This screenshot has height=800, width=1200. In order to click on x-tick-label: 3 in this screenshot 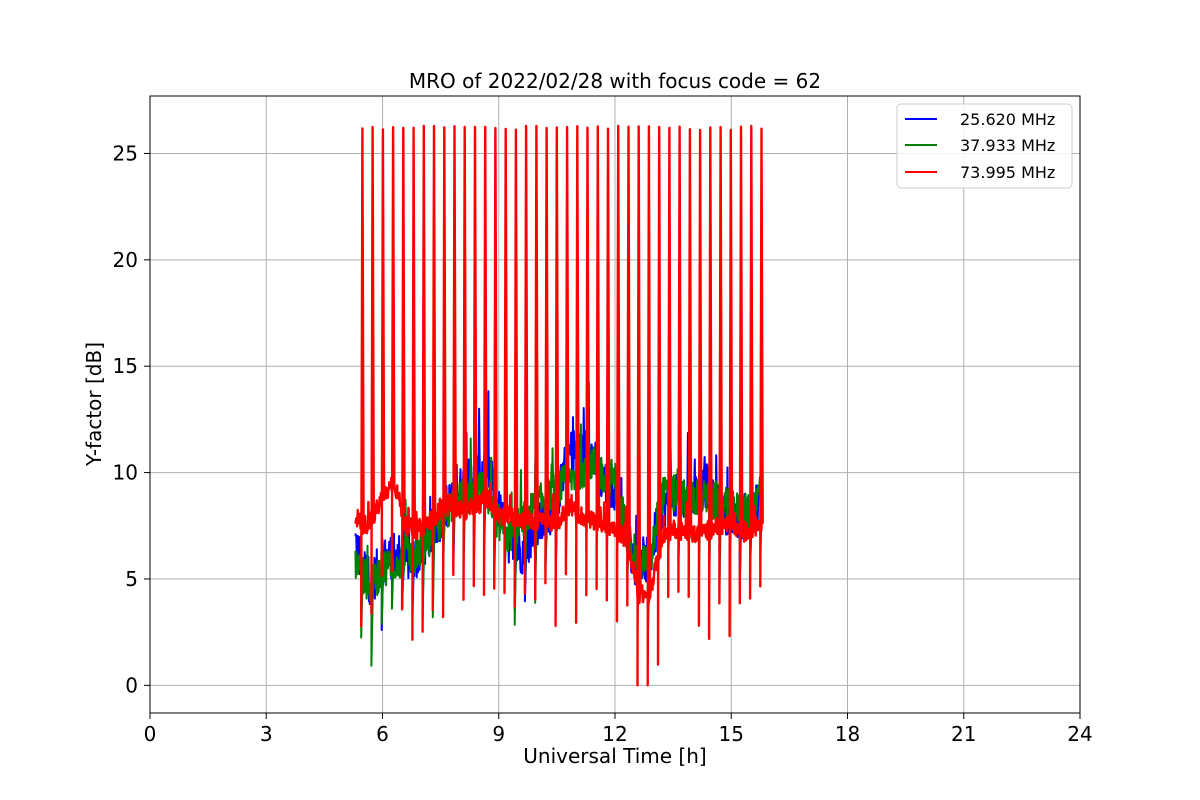, I will do `click(266, 734)`.